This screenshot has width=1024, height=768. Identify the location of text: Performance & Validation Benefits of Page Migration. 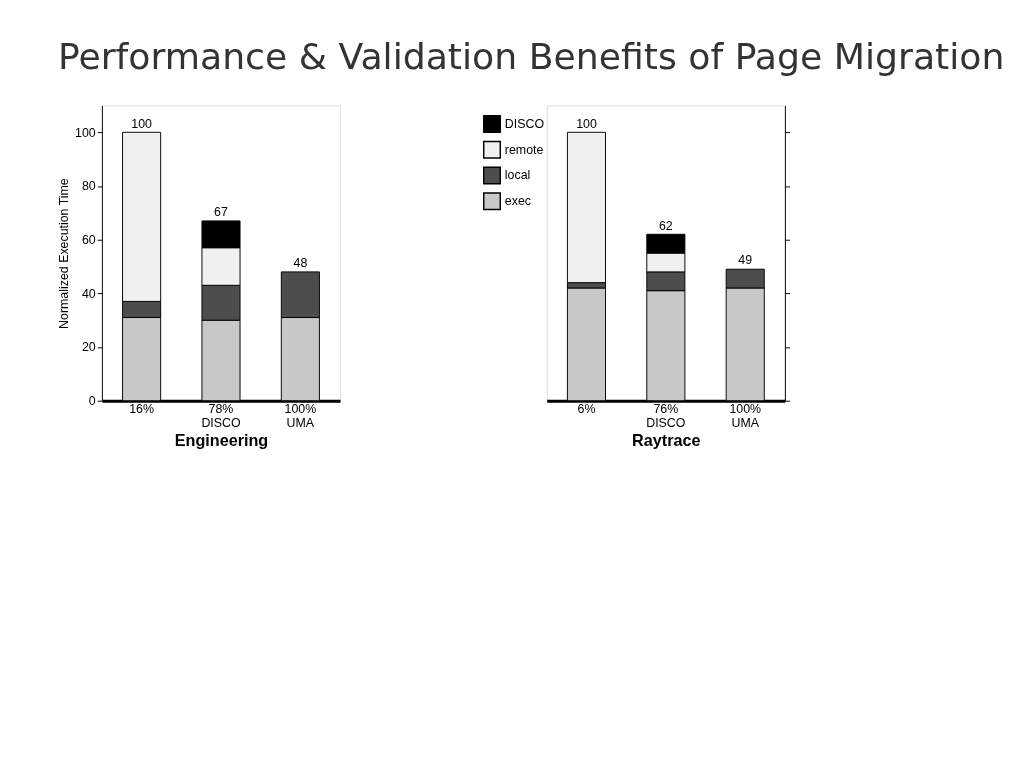
(531, 56).